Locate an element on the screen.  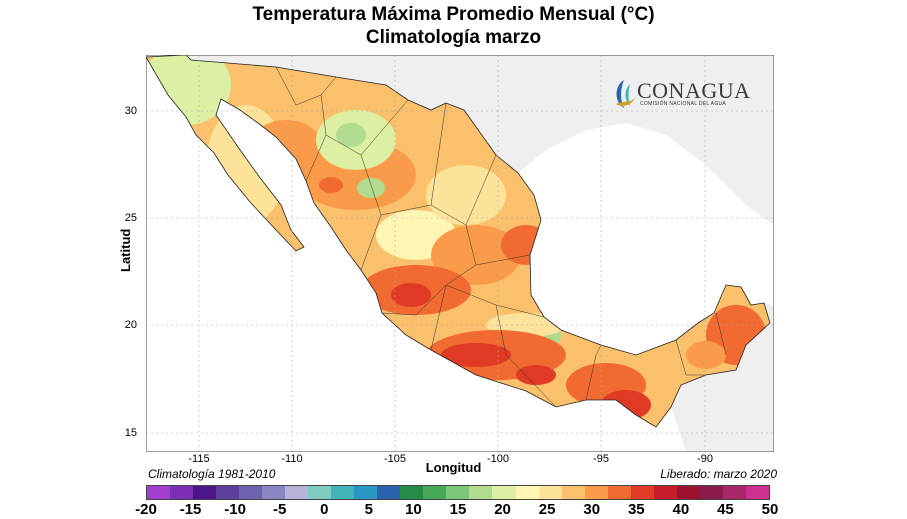
lon-tick-105: -105 is located at coordinates (395, 459).